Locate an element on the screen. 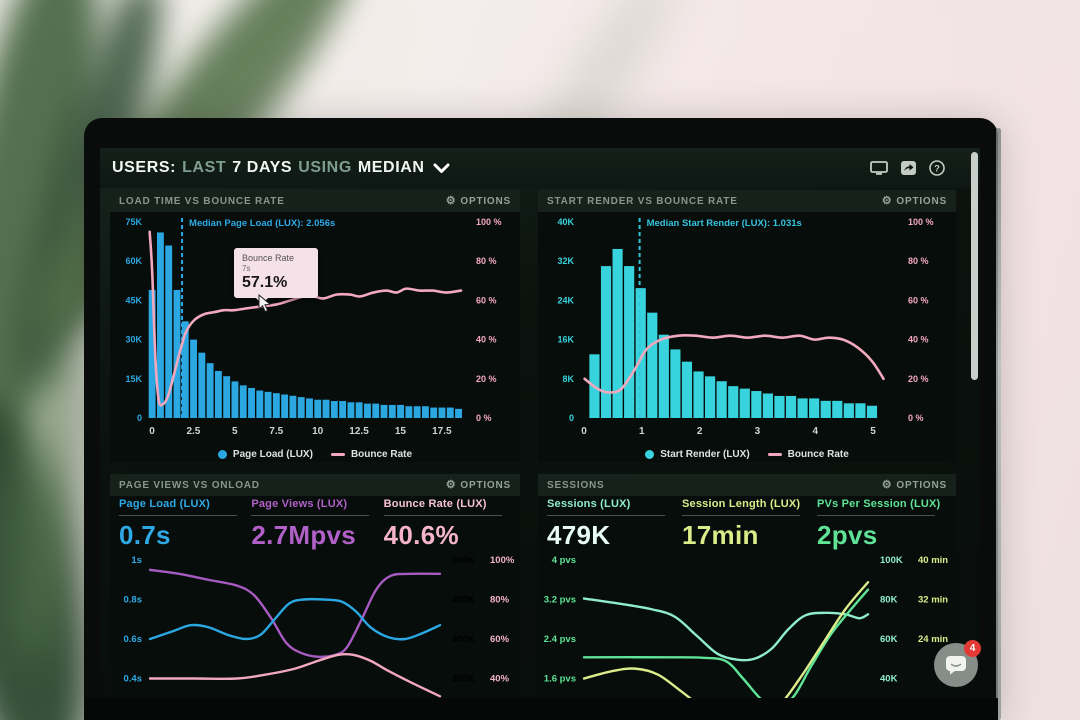 The width and height of the screenshot is (1080, 720). panel-title: SESSIONS is located at coordinates (576, 485).